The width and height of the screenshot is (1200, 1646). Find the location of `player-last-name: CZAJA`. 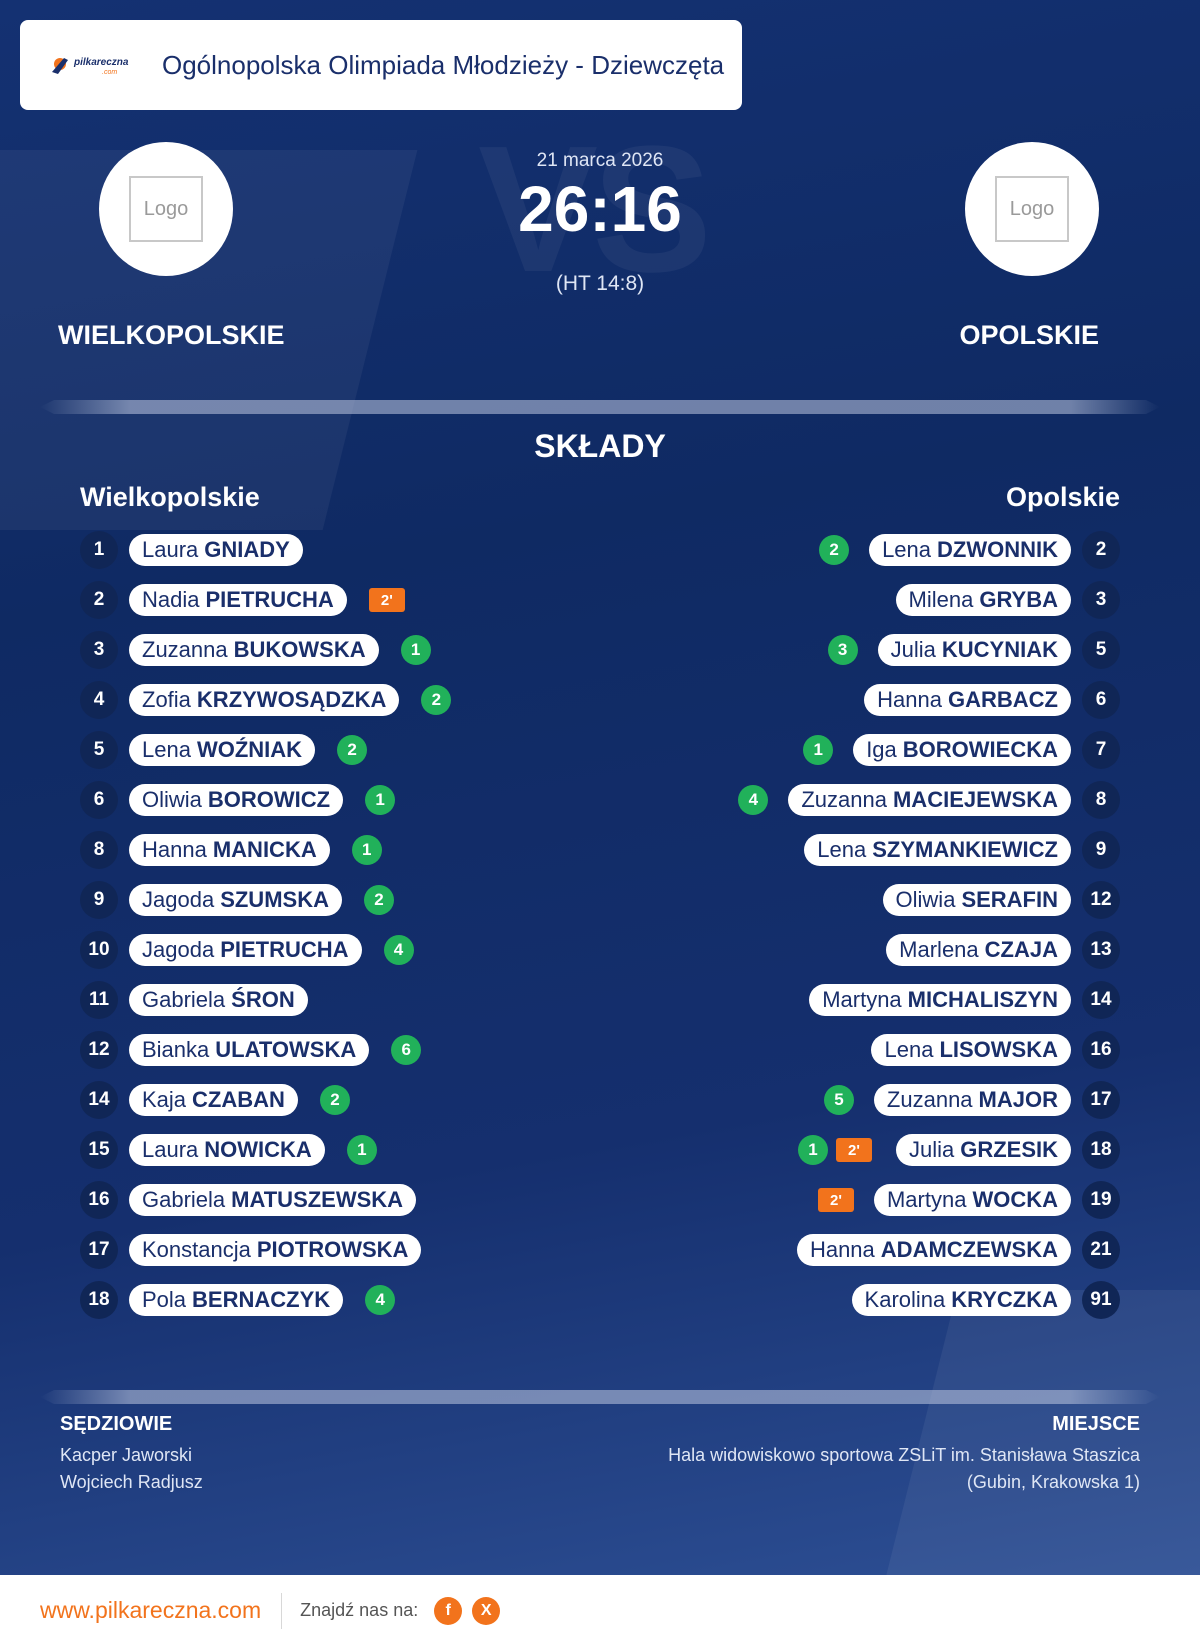

player-last-name: CZAJA is located at coordinates (1021, 949).